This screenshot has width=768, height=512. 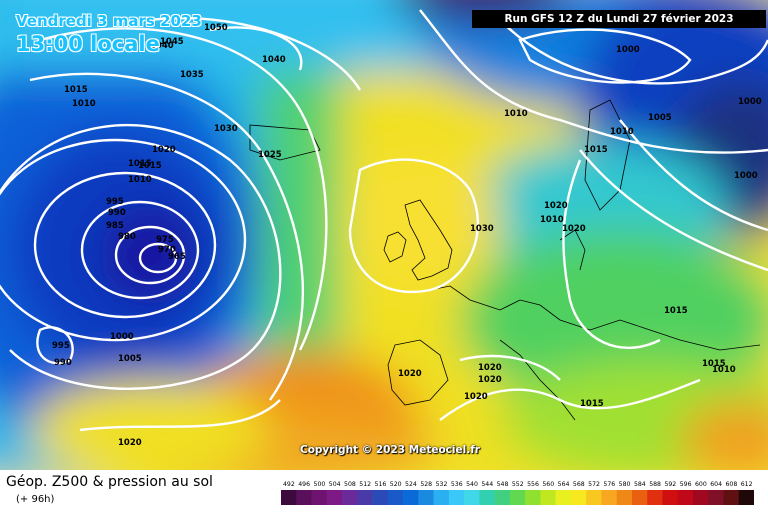 What do you see at coordinates (350, 484) in the screenshot?
I see `scale-label: 508` at bounding box center [350, 484].